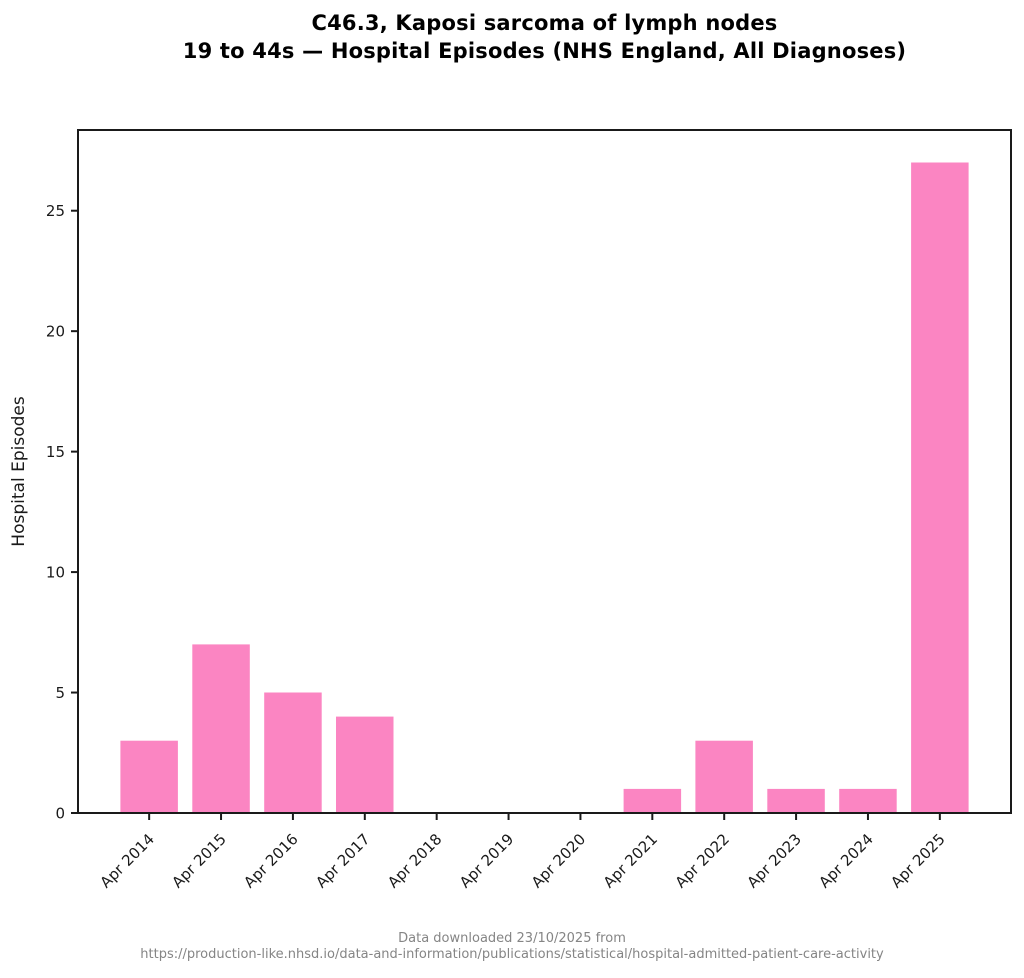 This screenshot has height=978, width=1024. I want to click on y-tick-label: 0, so click(60, 814).